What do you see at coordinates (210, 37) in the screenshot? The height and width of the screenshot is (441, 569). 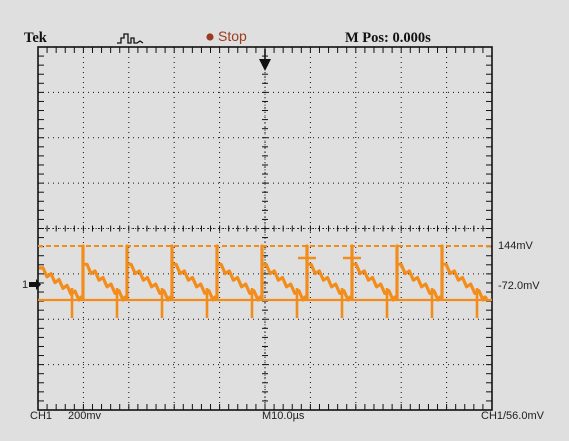 I see `run-state-dot` at bounding box center [210, 37].